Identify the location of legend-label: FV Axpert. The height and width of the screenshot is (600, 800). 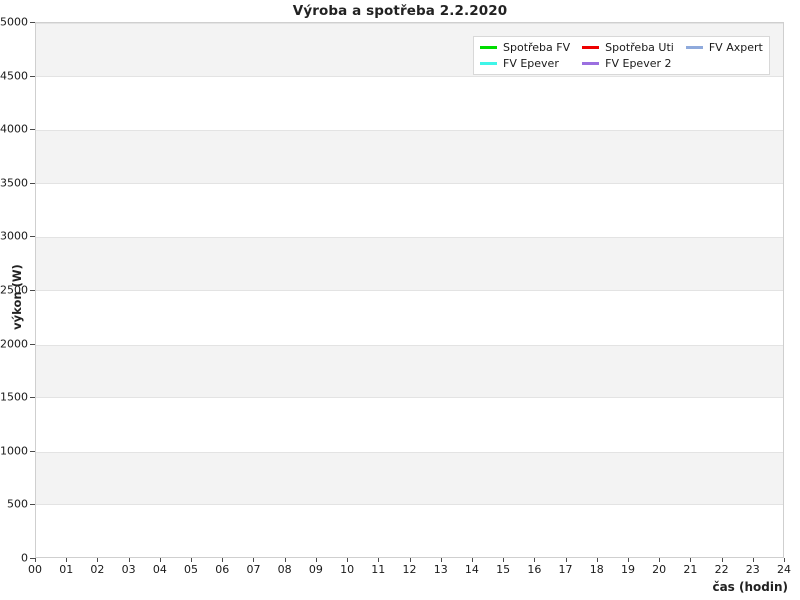
(735, 47).